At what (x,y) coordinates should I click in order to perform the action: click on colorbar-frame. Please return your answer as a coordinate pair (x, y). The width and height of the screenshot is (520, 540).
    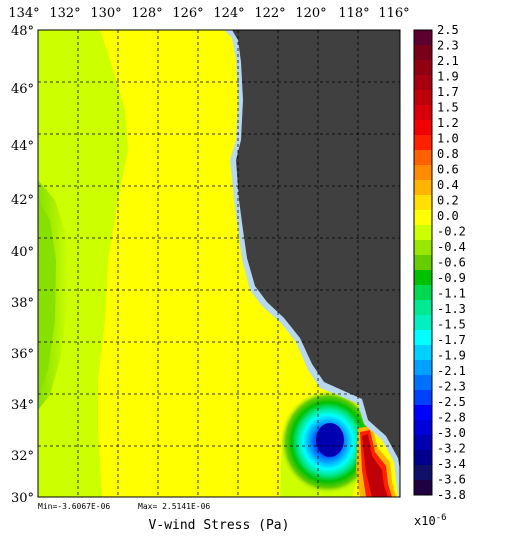
    Looking at the image, I should click on (423, 262).